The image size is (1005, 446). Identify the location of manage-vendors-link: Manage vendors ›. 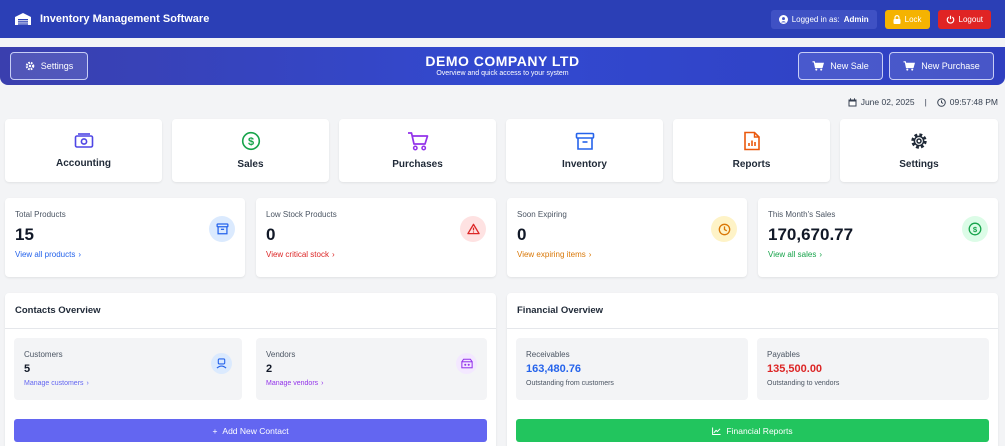
(371, 383).